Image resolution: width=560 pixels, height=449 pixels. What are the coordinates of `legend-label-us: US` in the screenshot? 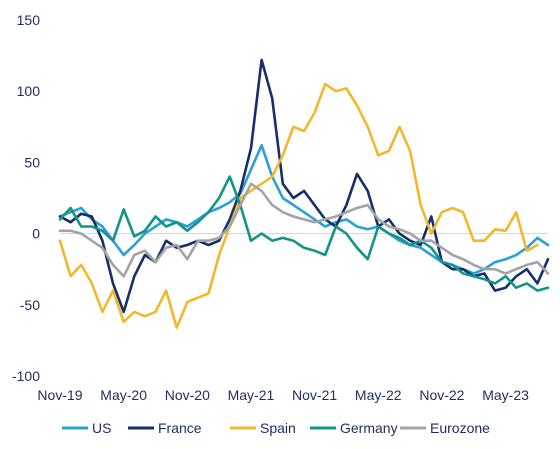 It's located at (101, 428).